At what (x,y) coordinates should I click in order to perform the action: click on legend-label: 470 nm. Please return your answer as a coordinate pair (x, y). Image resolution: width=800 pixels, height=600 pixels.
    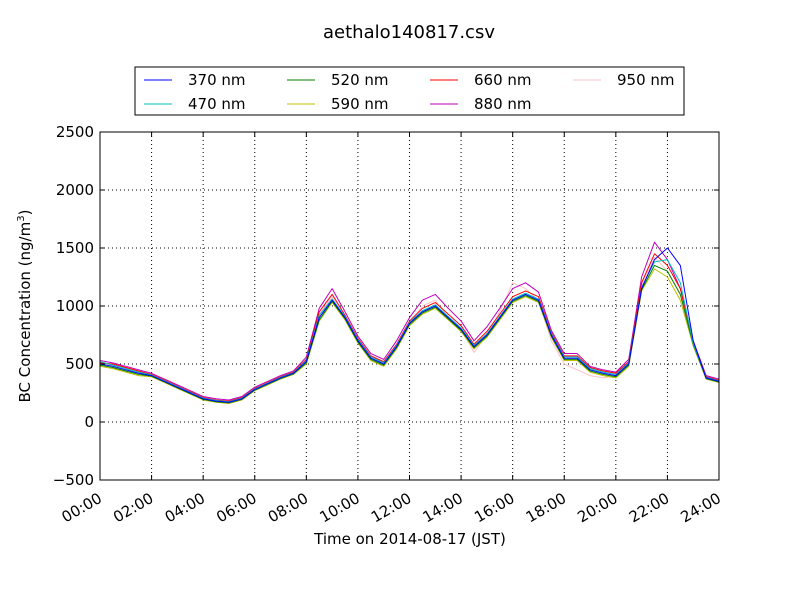
    Looking at the image, I should click on (217, 104).